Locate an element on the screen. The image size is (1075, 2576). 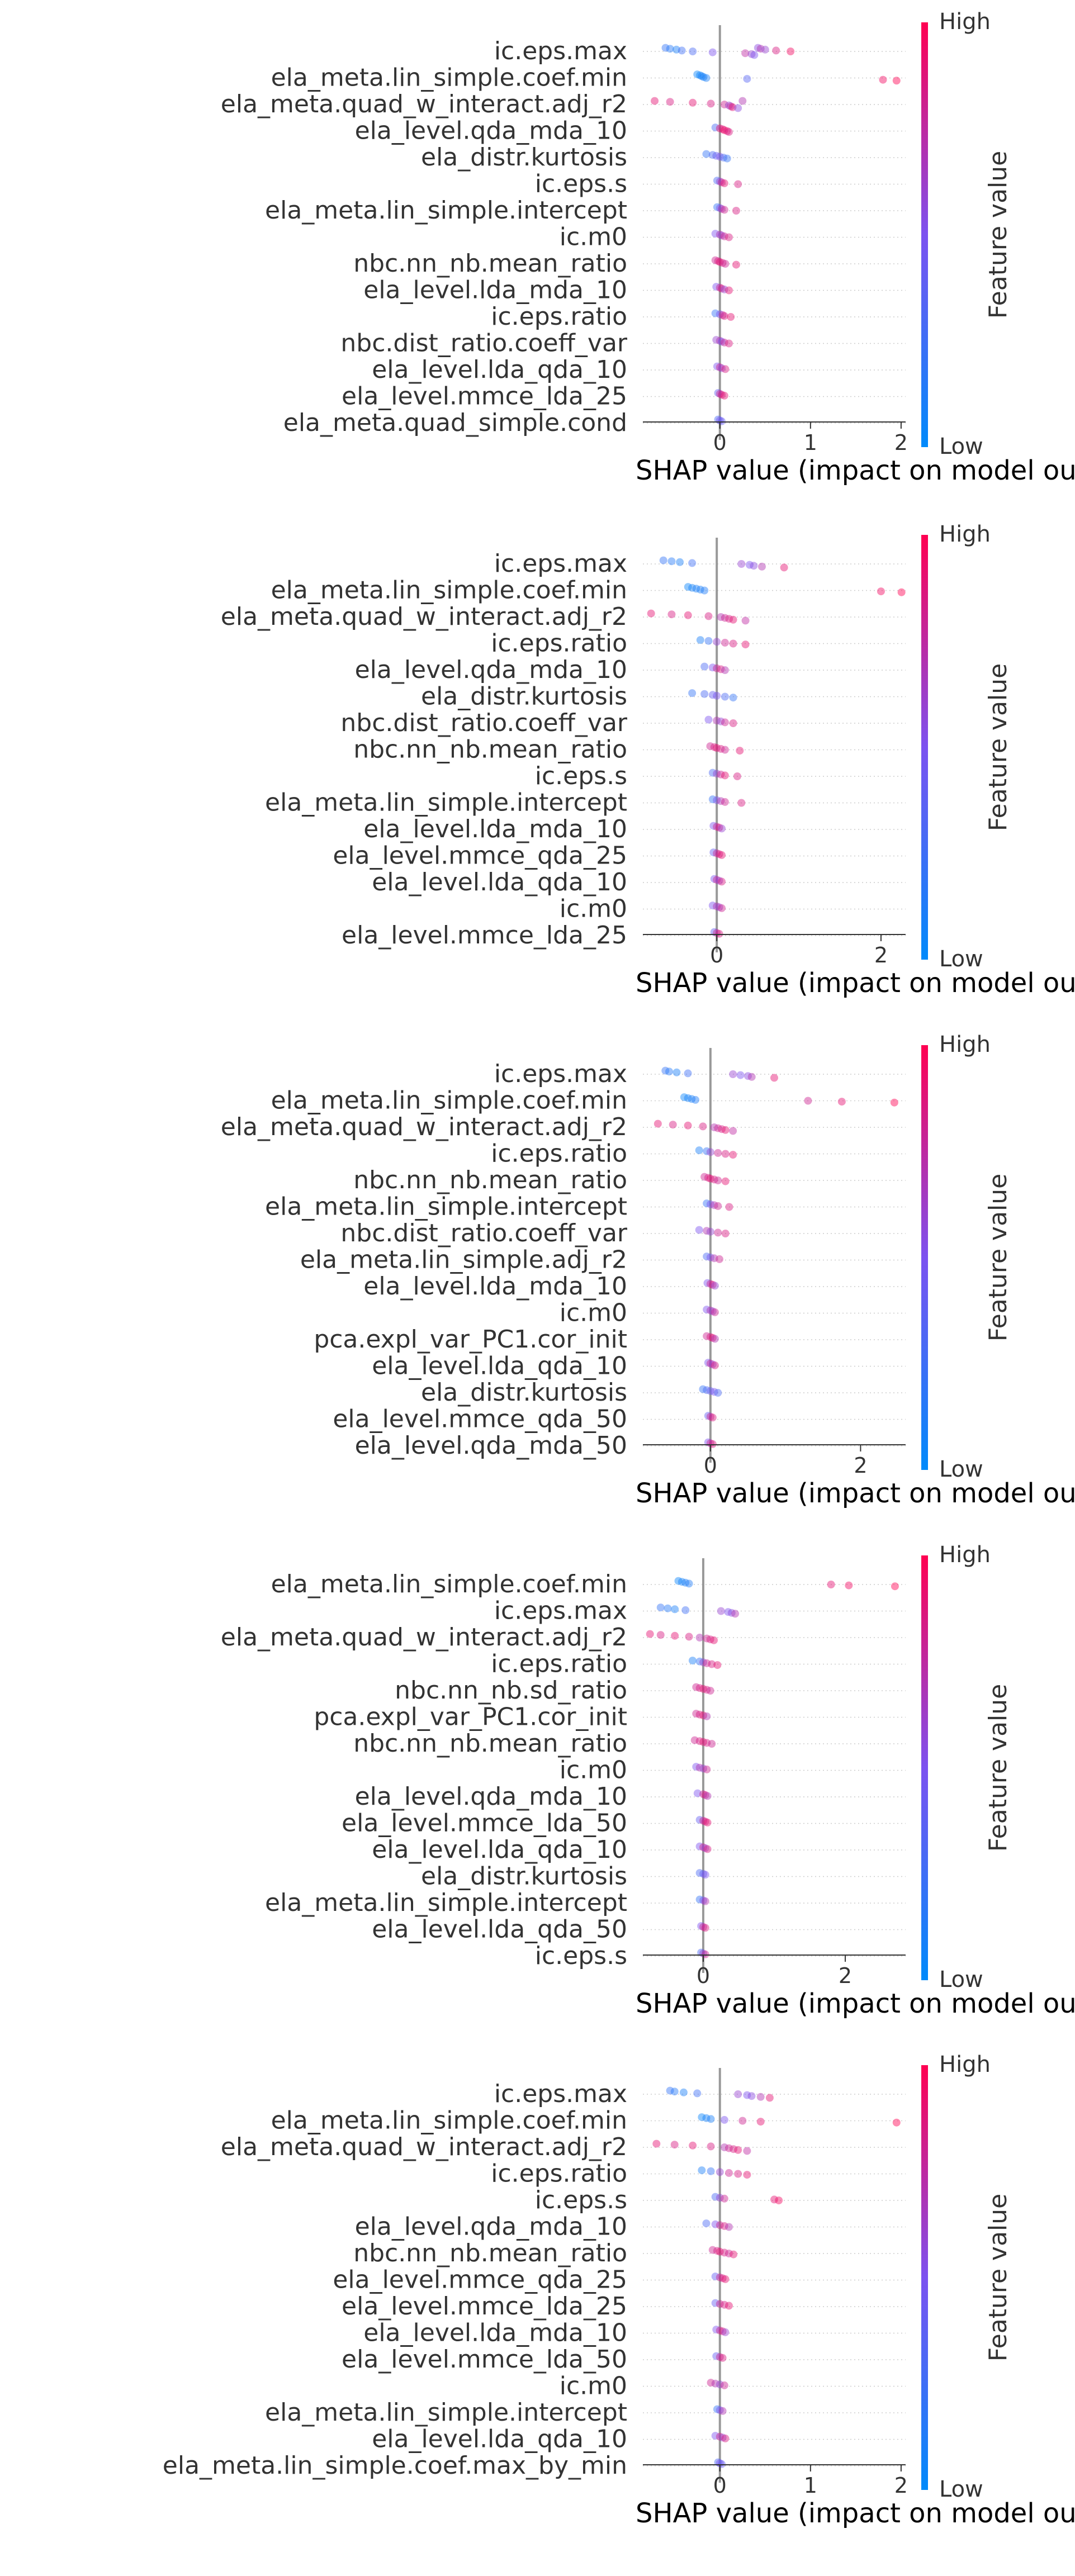
colorbar-low-label: Low is located at coordinates (961, 1980).